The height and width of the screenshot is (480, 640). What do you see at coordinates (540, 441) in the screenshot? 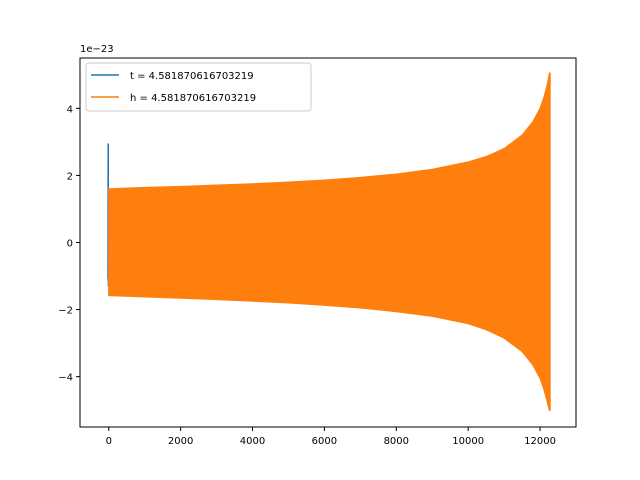
I see `x-tick-label: 12000` at bounding box center [540, 441].